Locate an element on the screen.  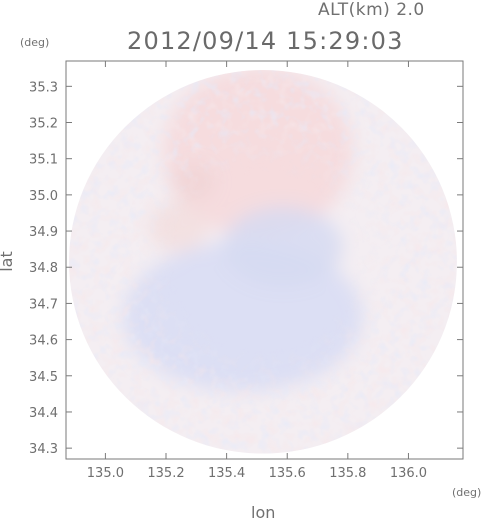
x-tick-label: 135.0 is located at coordinates (105, 473).